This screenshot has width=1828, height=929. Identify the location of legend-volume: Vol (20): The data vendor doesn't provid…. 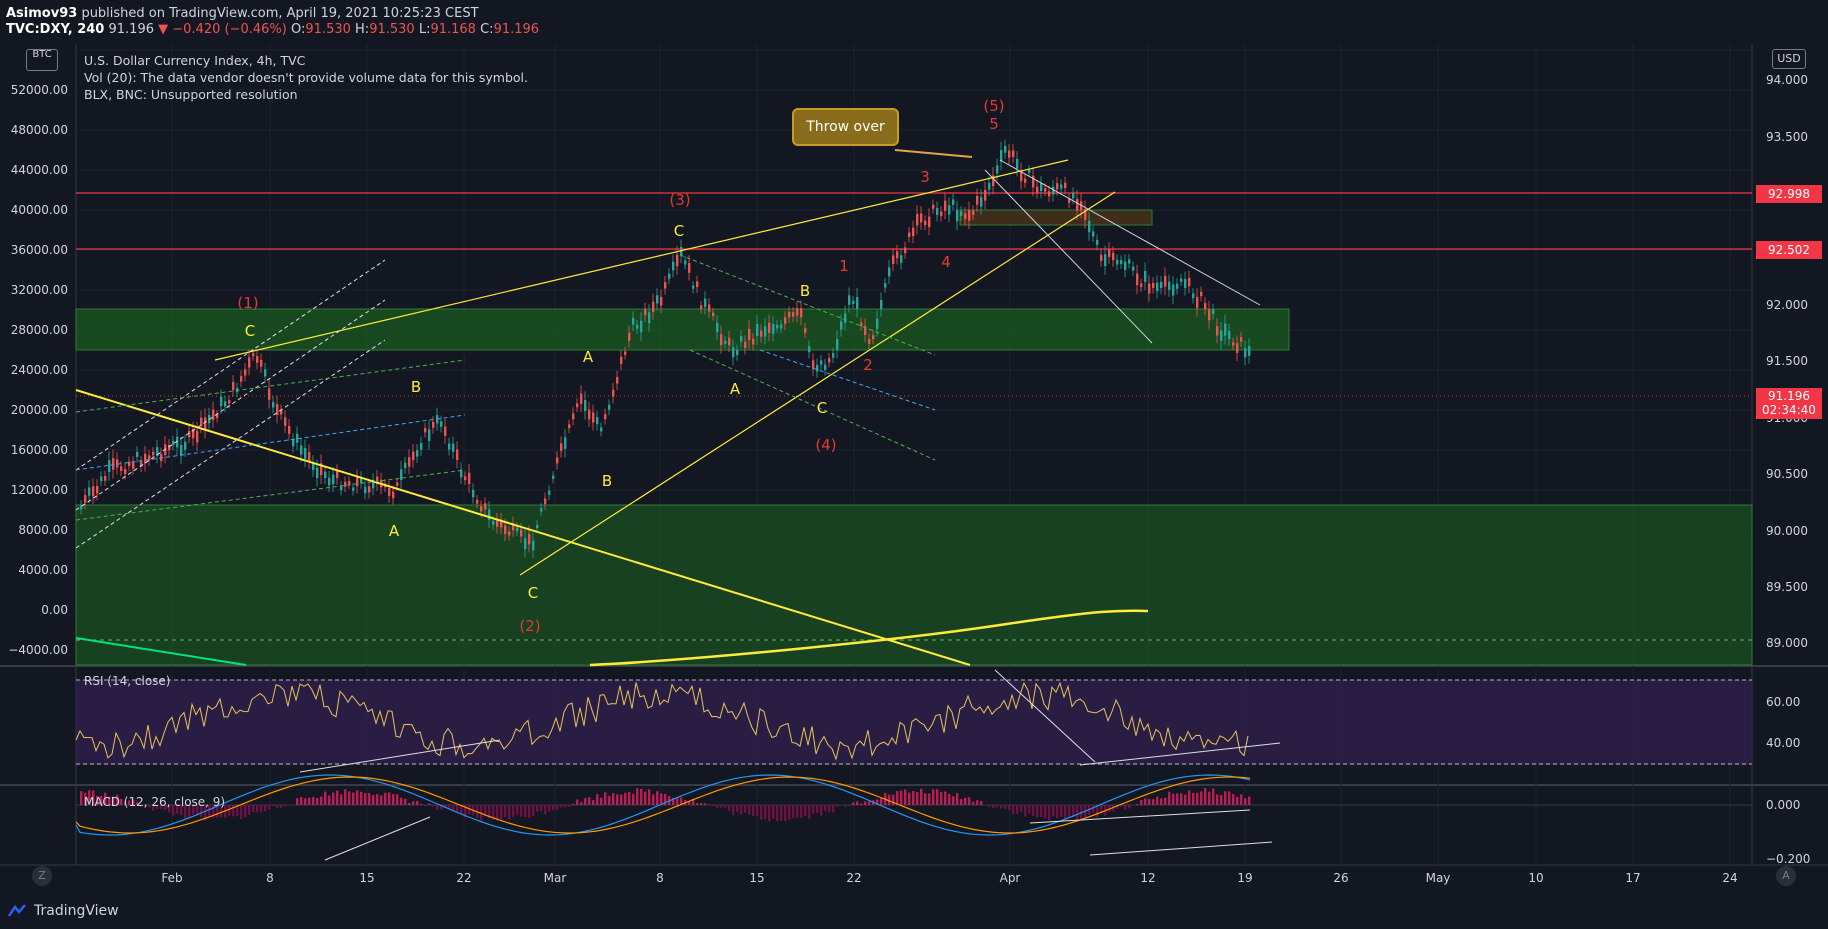
(306, 77).